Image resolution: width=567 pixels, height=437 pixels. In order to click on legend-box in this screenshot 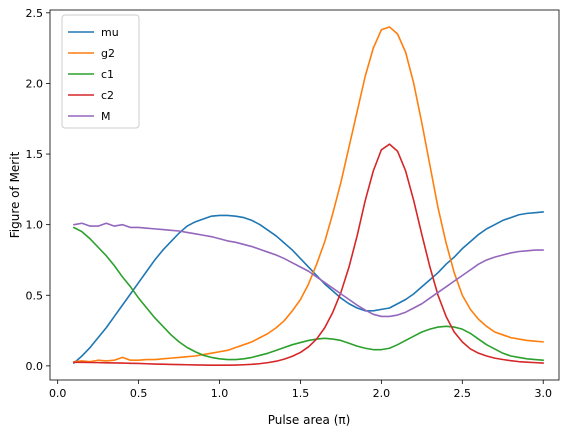, I will do `click(100, 71)`.